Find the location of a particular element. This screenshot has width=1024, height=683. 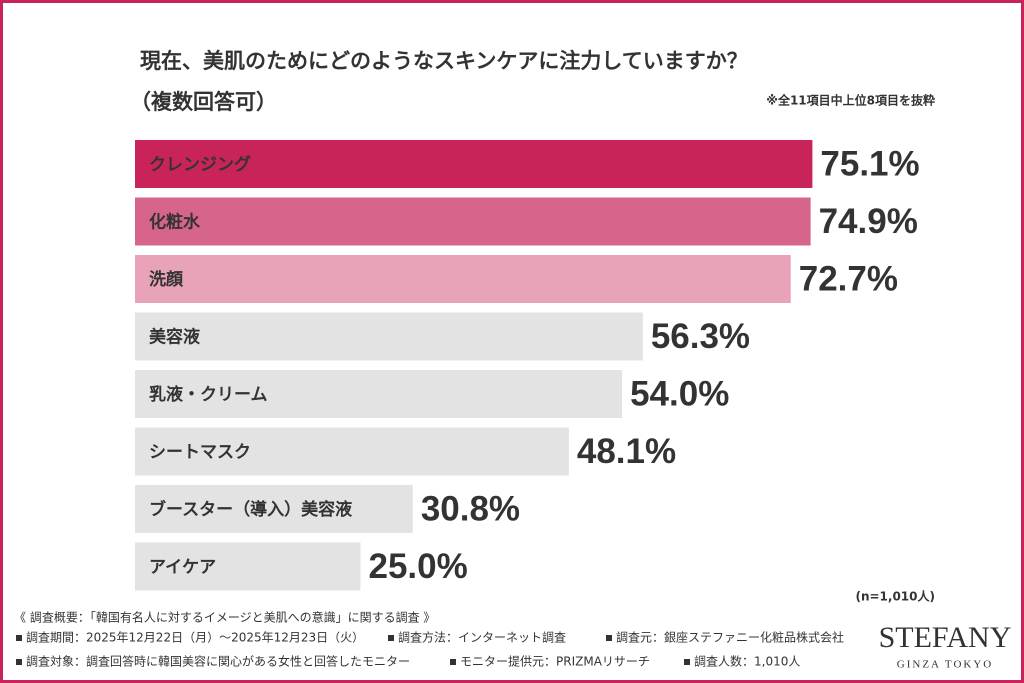

value-label: 74.9% is located at coordinates (868, 221).